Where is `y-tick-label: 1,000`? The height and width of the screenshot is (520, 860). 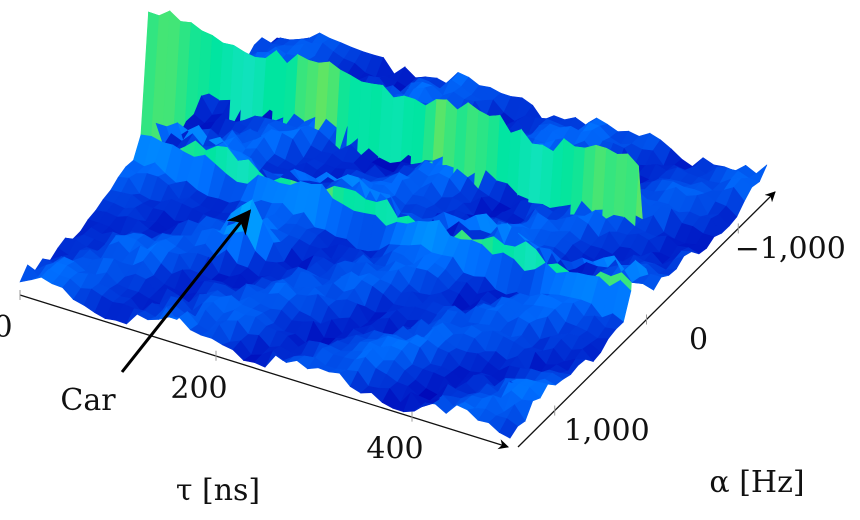
y-tick-label: 1,000 is located at coordinates (607, 431).